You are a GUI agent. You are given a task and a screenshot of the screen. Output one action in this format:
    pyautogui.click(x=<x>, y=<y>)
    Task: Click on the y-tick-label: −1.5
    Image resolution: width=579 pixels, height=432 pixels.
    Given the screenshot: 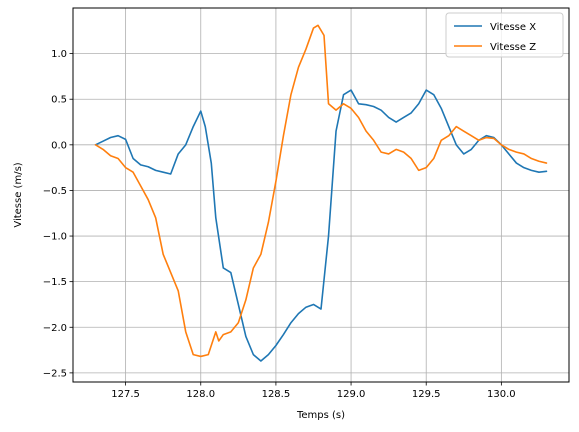 What is the action you would take?
    pyautogui.click(x=55, y=282)
    